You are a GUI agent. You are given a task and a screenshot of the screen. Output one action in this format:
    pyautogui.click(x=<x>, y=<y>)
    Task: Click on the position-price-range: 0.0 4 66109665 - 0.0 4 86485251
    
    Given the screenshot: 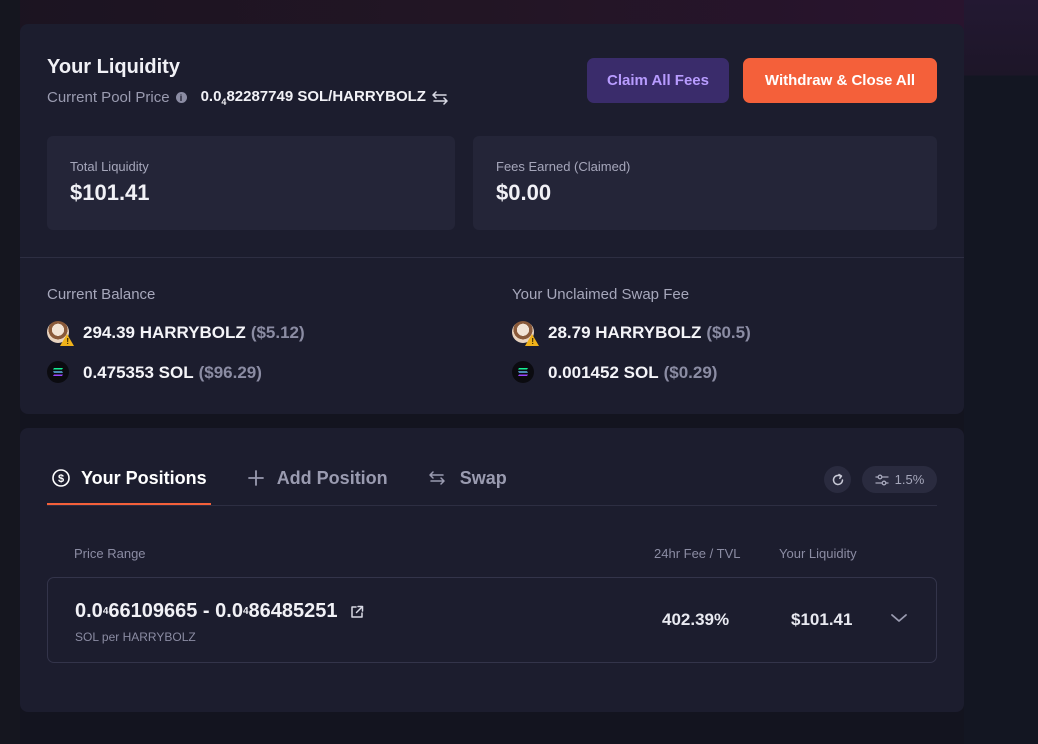 What is the action you would take?
    pyautogui.click(x=219, y=611)
    